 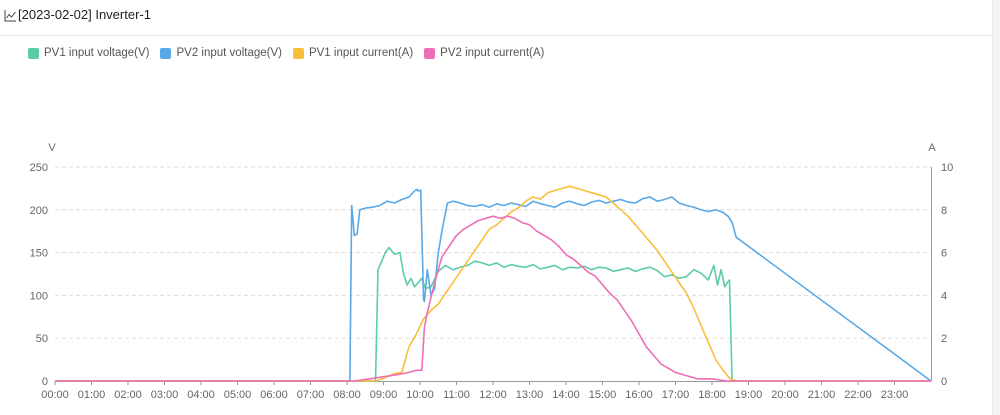 What do you see at coordinates (822, 395) in the screenshot?
I see `x-tick-label: 21:00` at bounding box center [822, 395].